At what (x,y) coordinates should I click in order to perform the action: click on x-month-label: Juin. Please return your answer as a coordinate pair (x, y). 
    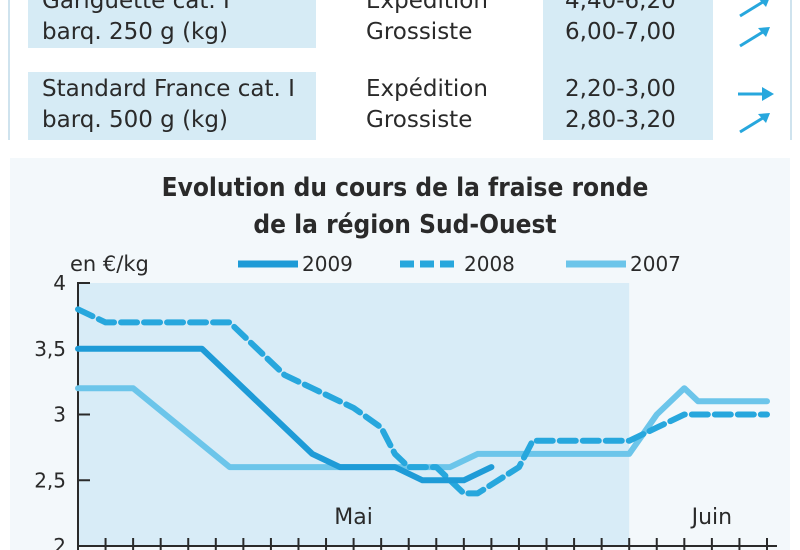
    Looking at the image, I should click on (711, 517).